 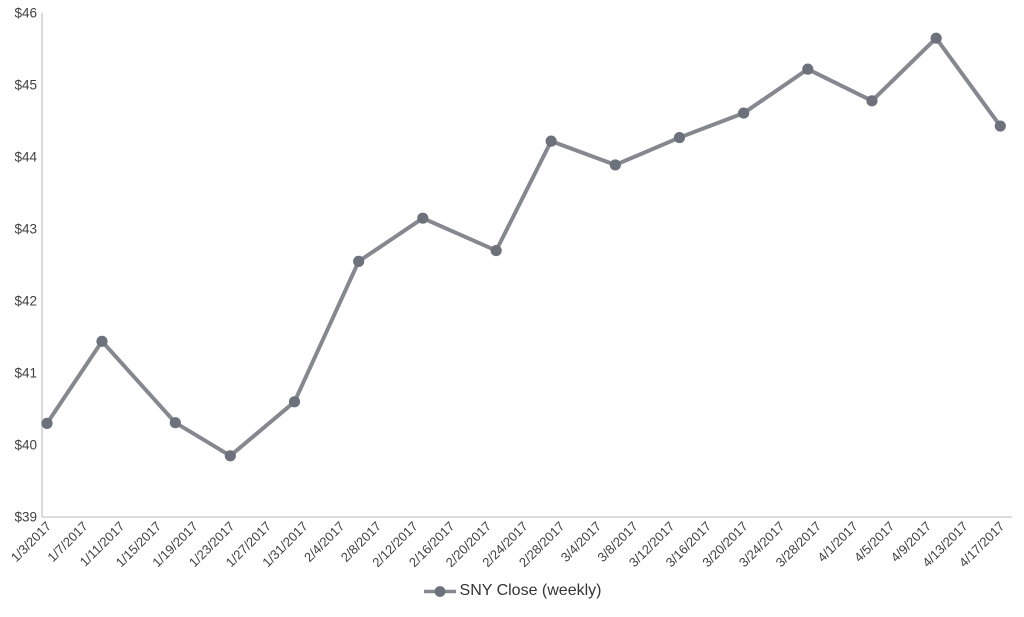 I want to click on y-axis-tick-label: $46, so click(x=25, y=13).